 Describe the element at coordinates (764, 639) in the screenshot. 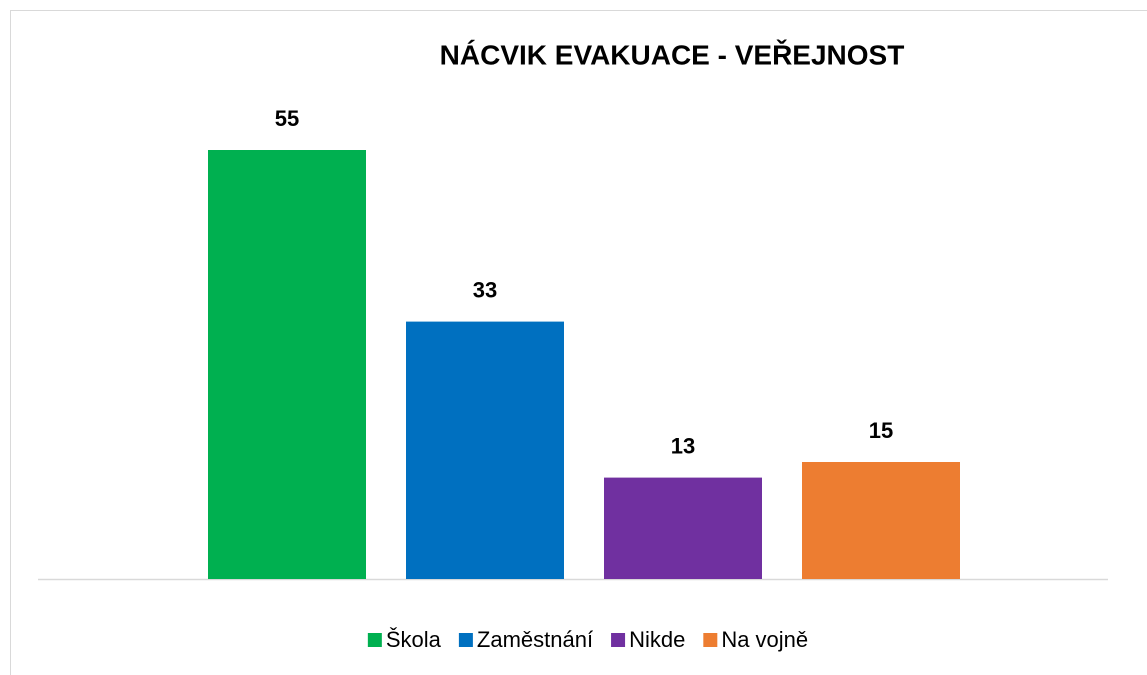

I see `legend-label: Na vojně` at that location.